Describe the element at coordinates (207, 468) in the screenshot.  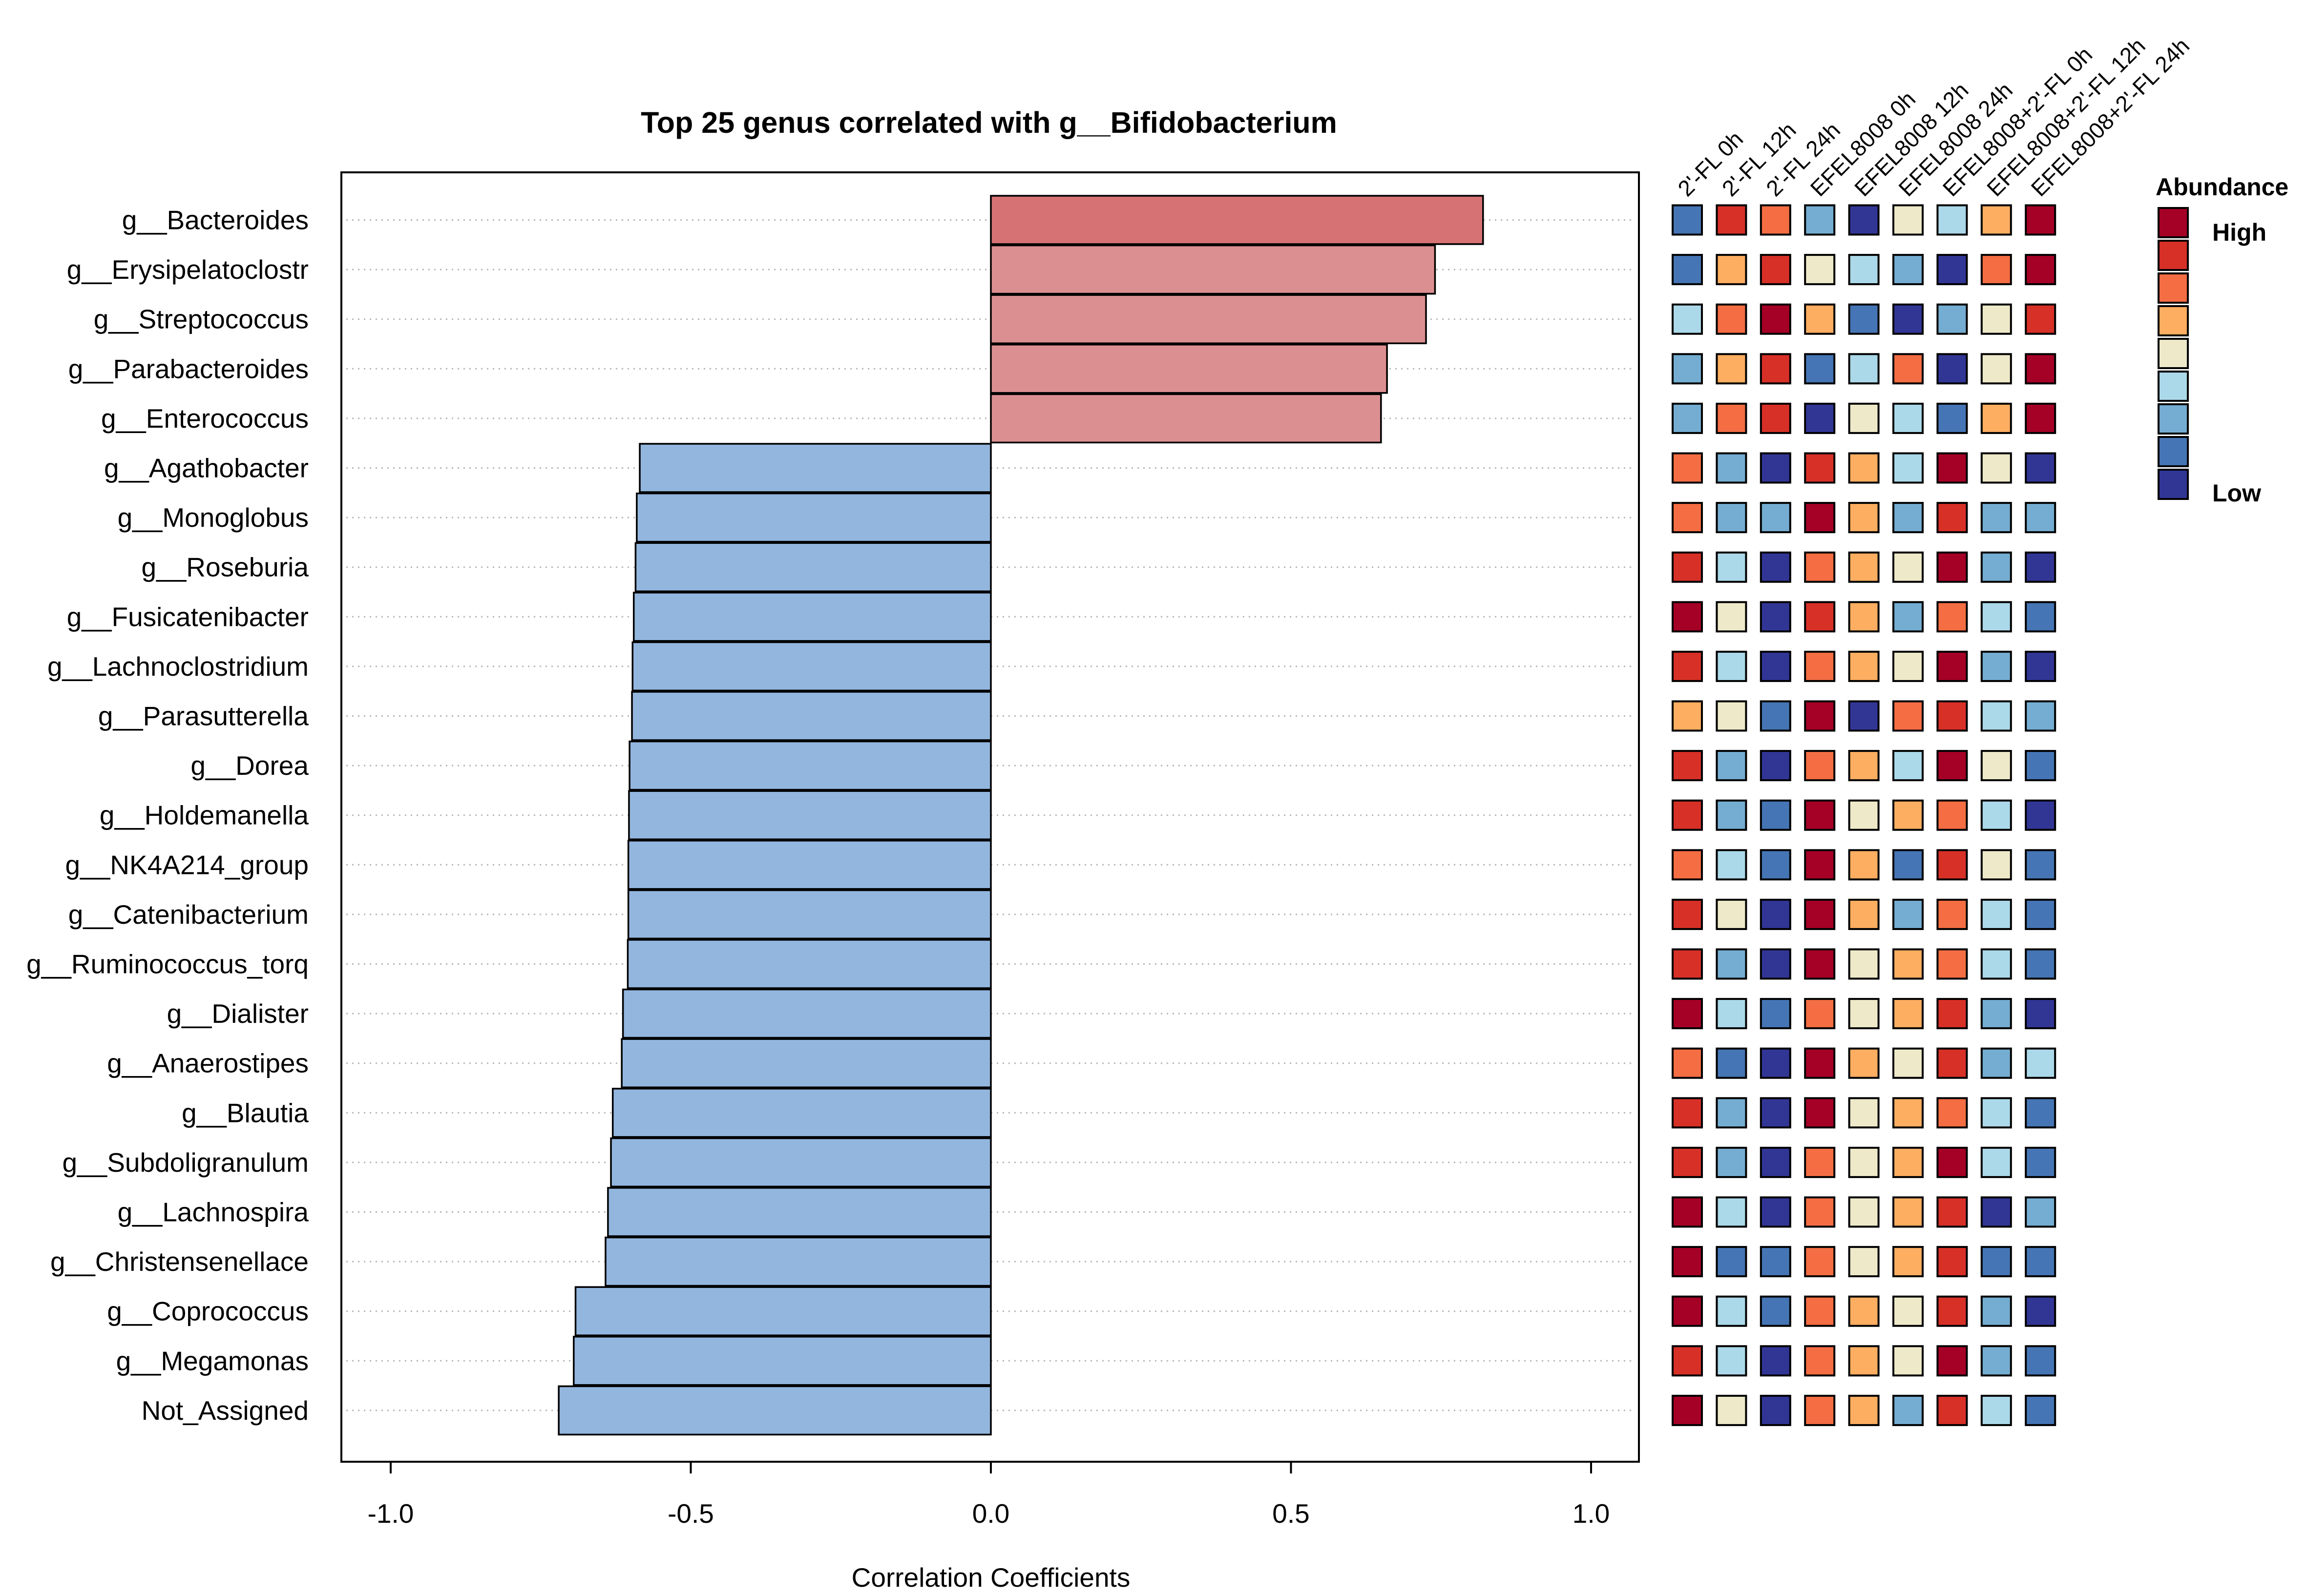
I see `category-label: g__Agathobacter` at that location.